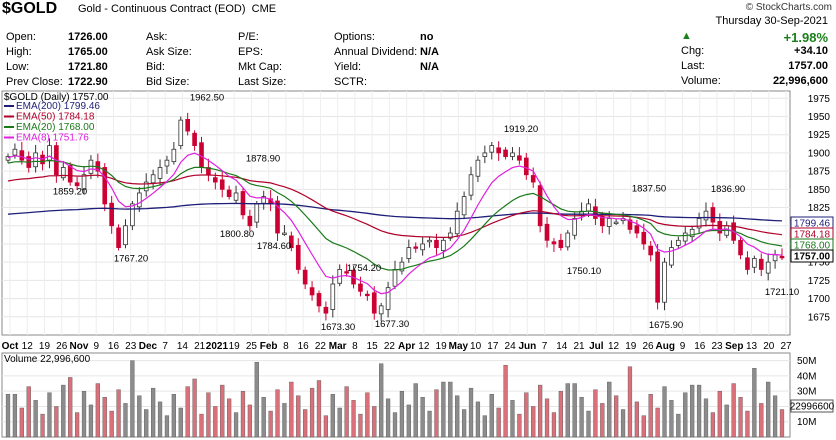 The image size is (836, 440). What do you see at coordinates (62, 52) in the screenshot?
I see `col1-row: High: 1765.00` at bounding box center [62, 52].